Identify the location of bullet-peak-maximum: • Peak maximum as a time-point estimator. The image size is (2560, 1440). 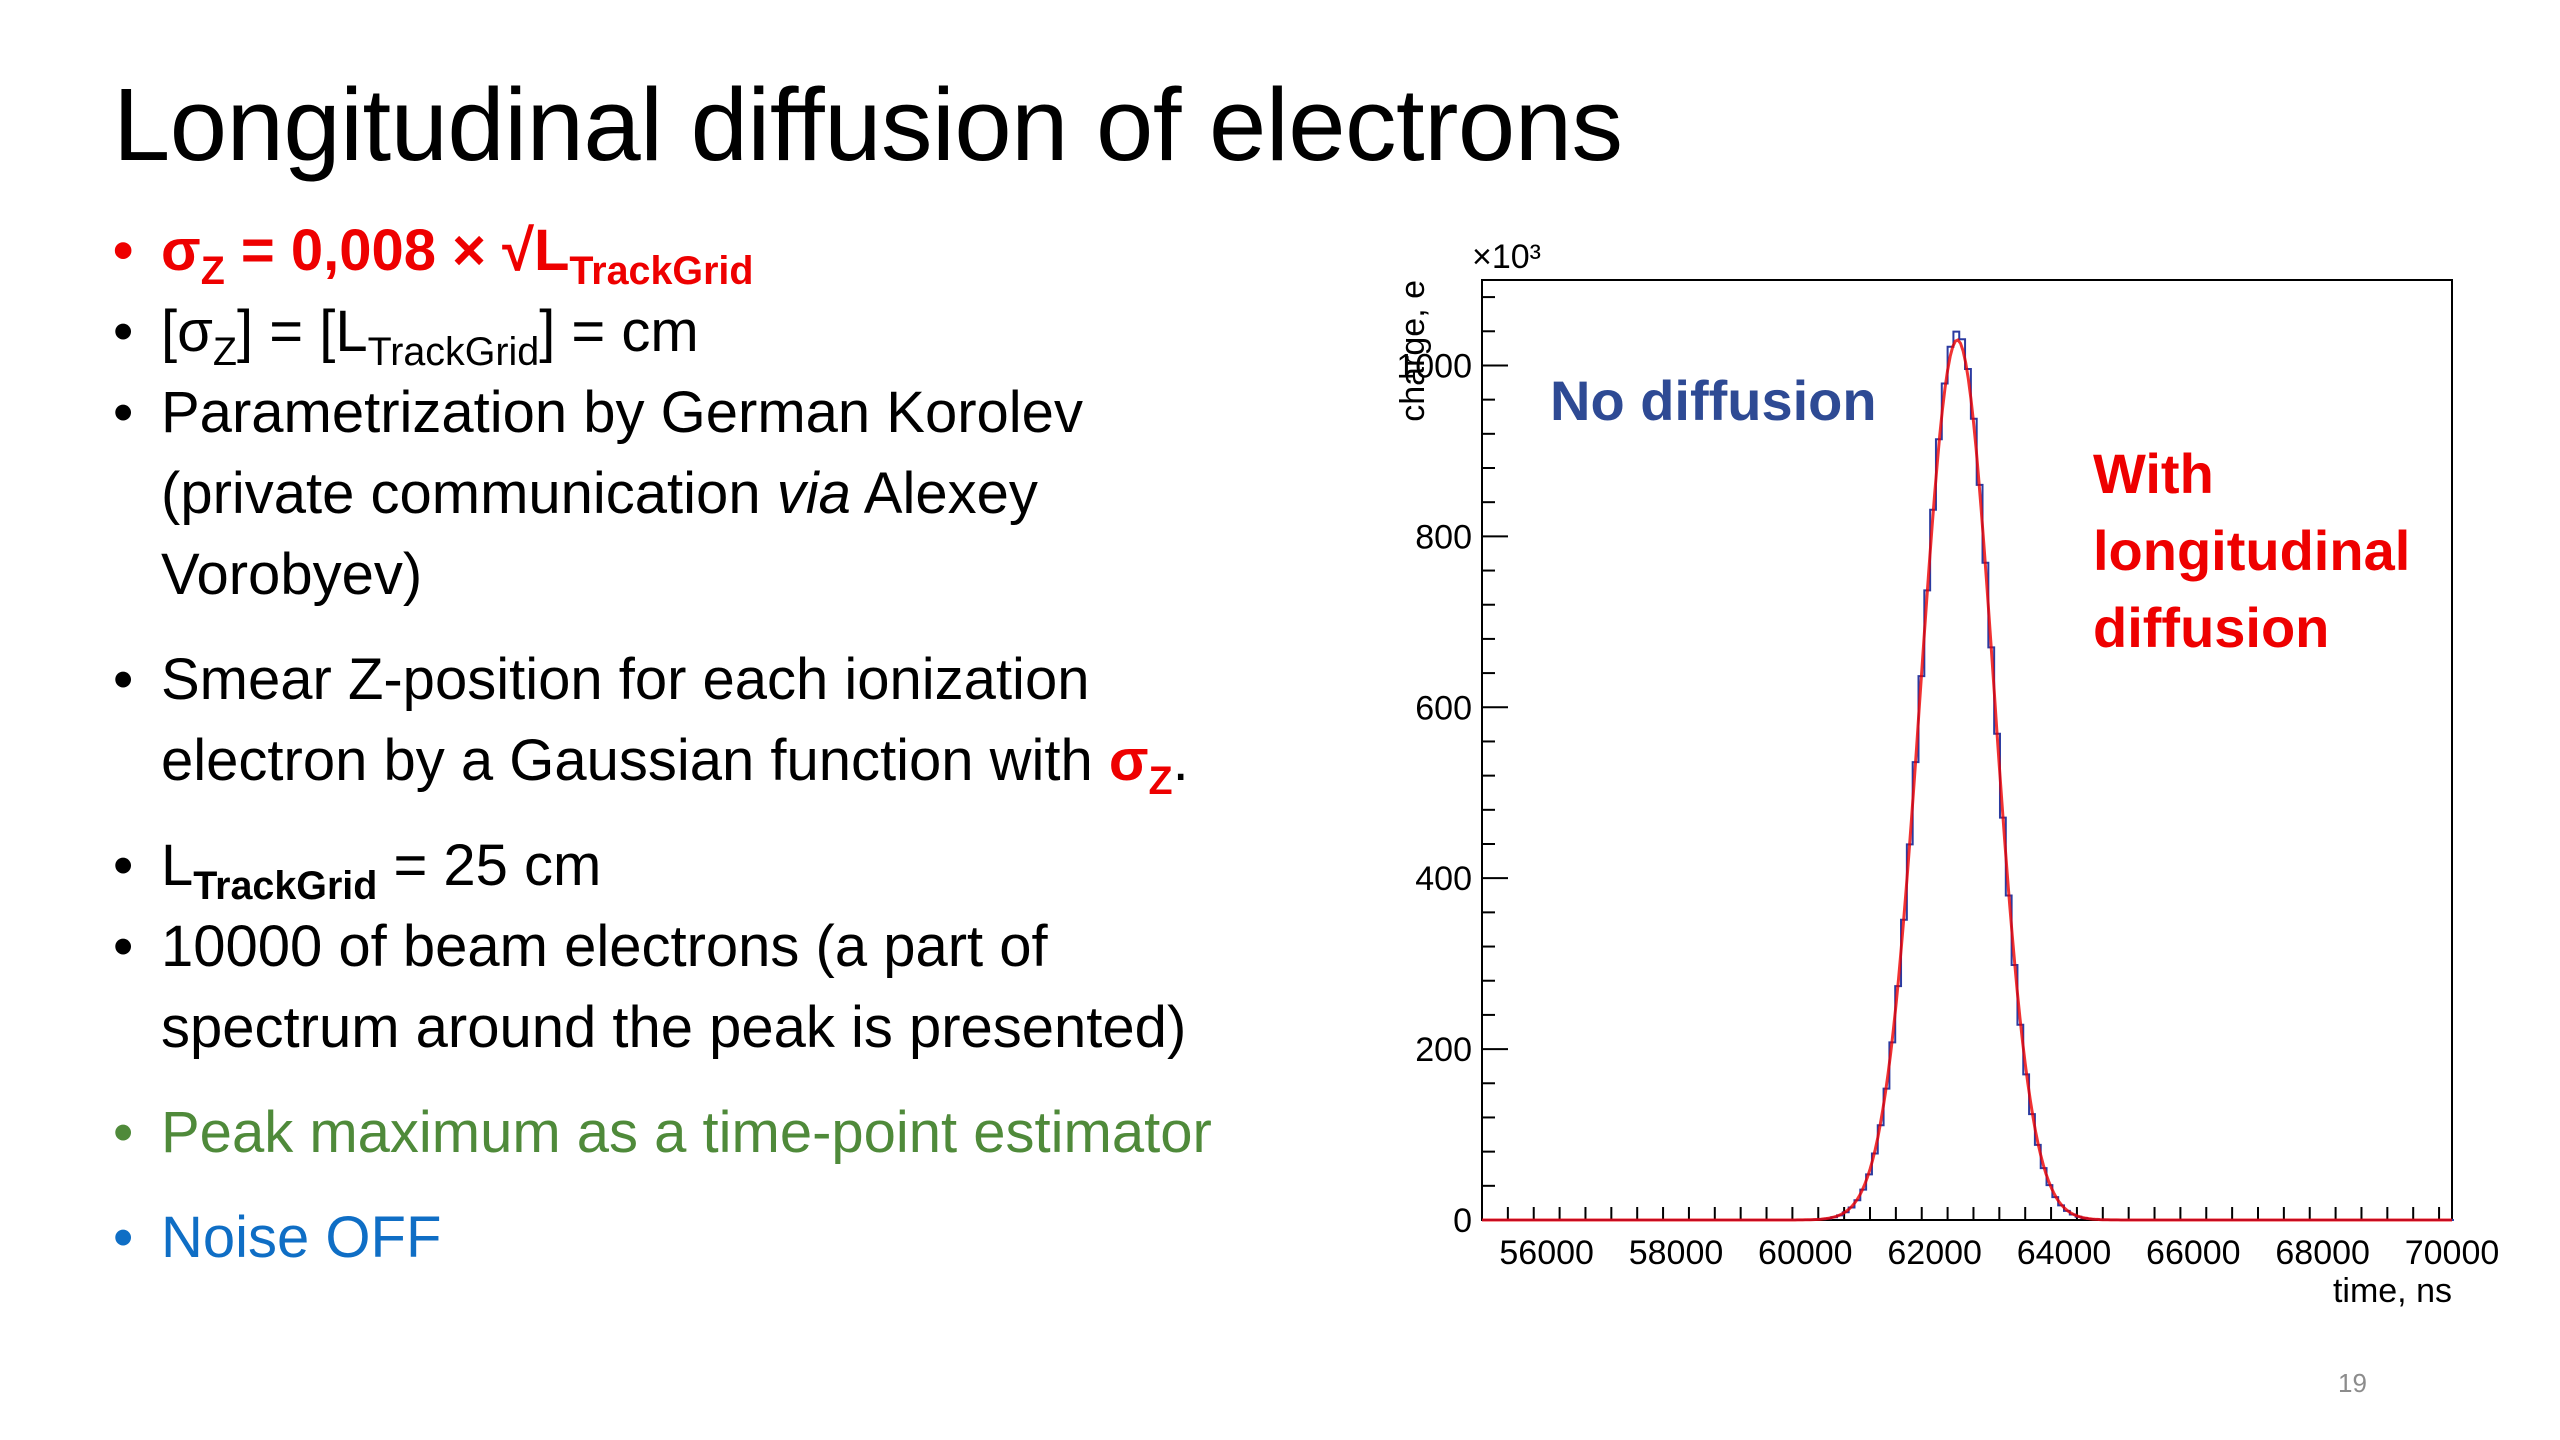
(773, 1132).